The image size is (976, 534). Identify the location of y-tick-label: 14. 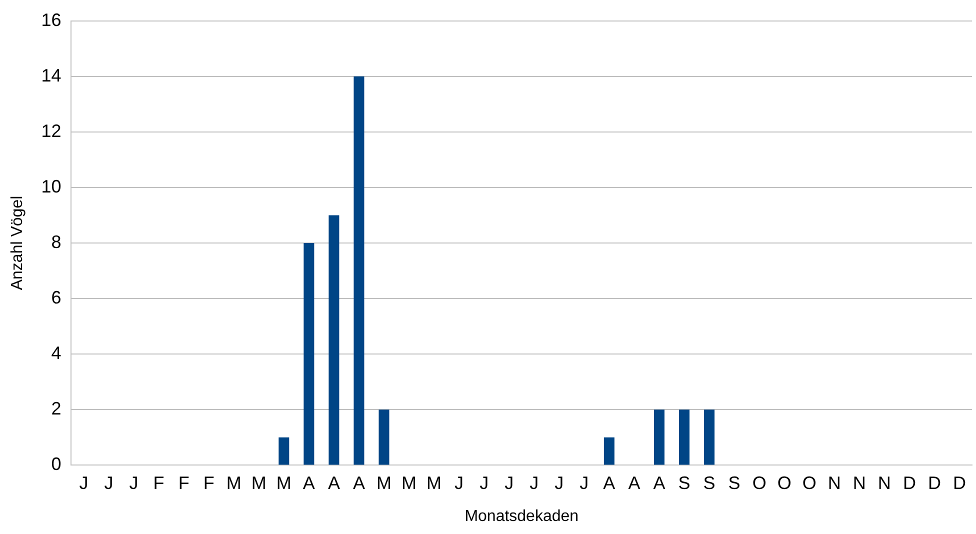
(51, 75).